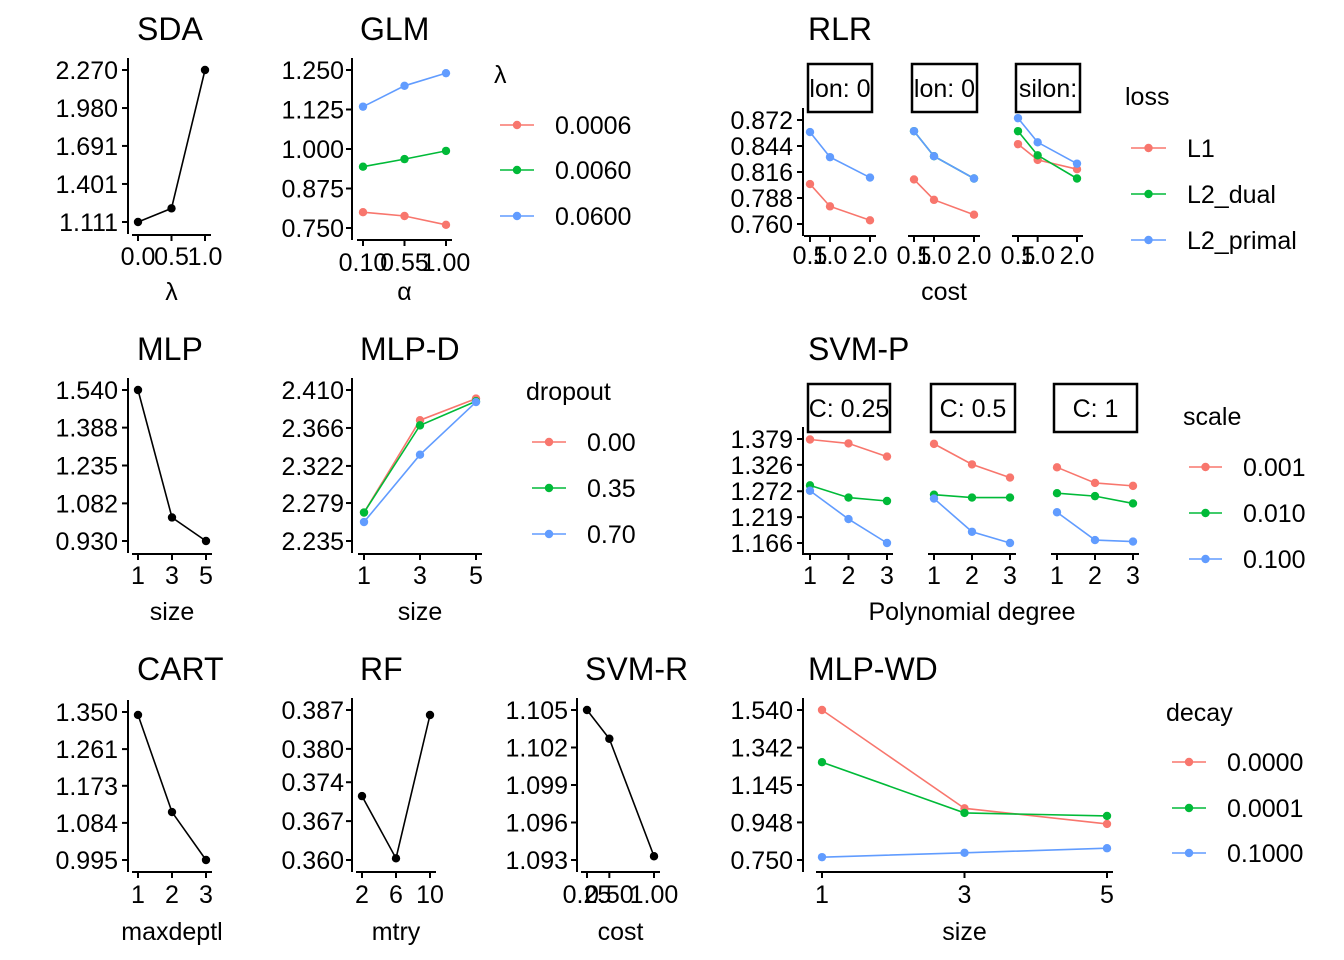 This screenshot has height=960, width=1344. What do you see at coordinates (171, 292) in the screenshot?
I see `chart-sda-x-axis-label: λ` at bounding box center [171, 292].